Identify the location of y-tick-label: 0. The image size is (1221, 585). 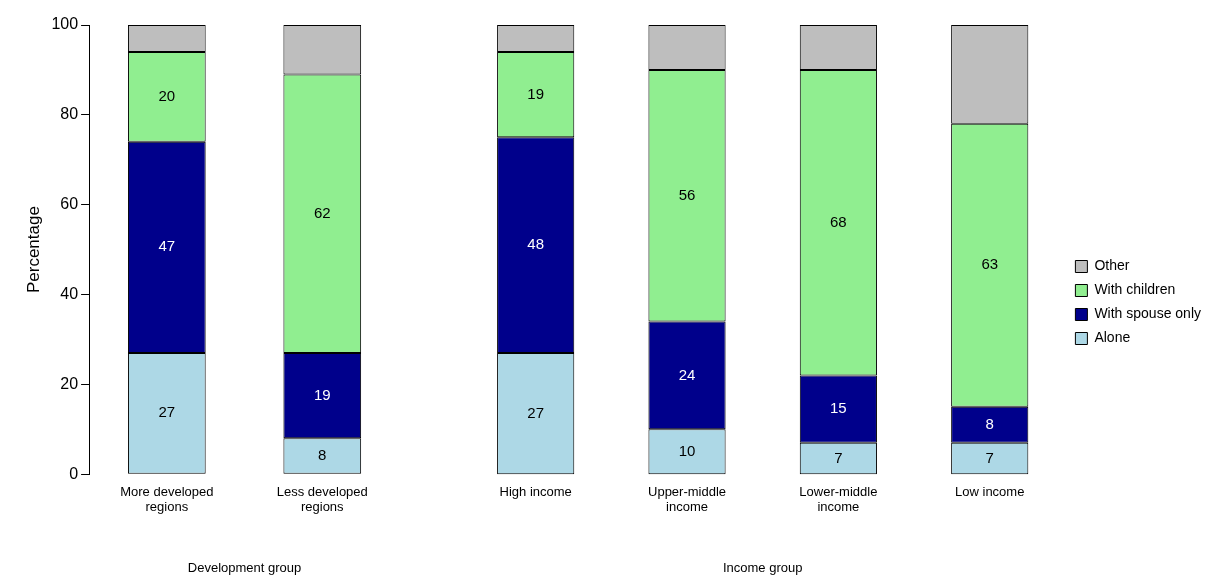
(74, 473).